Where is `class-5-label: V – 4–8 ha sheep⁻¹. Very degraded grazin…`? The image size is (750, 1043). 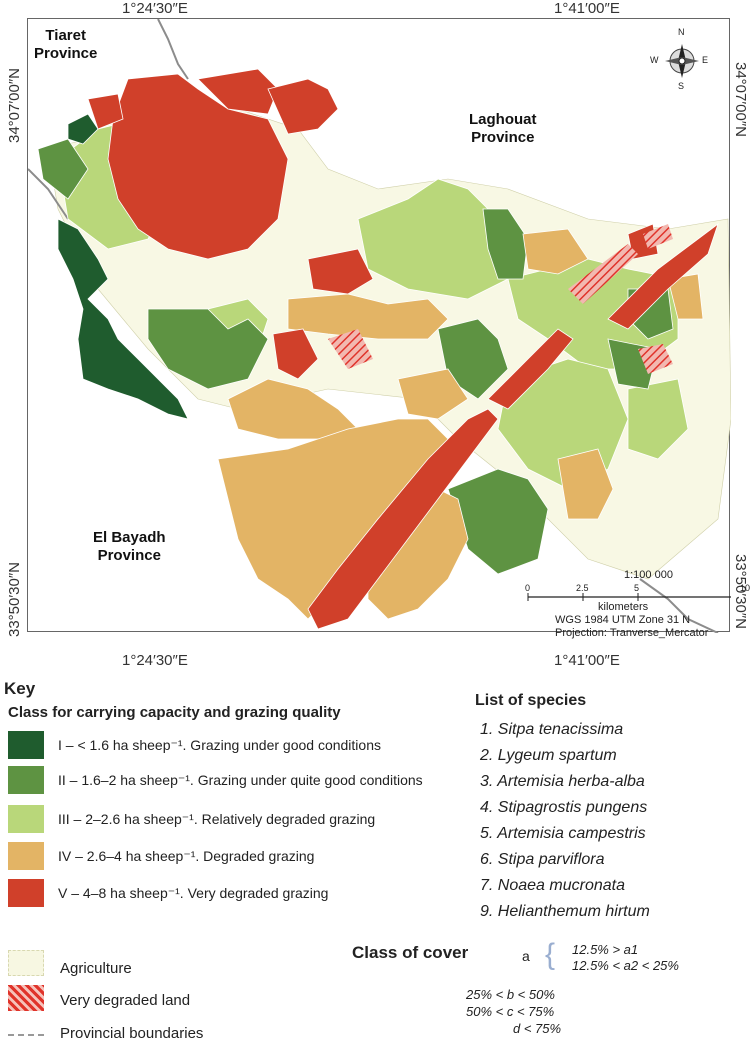
class-5-label: V – 4–8 ha sheep⁻¹. Very degraded grazin… is located at coordinates (193, 892).